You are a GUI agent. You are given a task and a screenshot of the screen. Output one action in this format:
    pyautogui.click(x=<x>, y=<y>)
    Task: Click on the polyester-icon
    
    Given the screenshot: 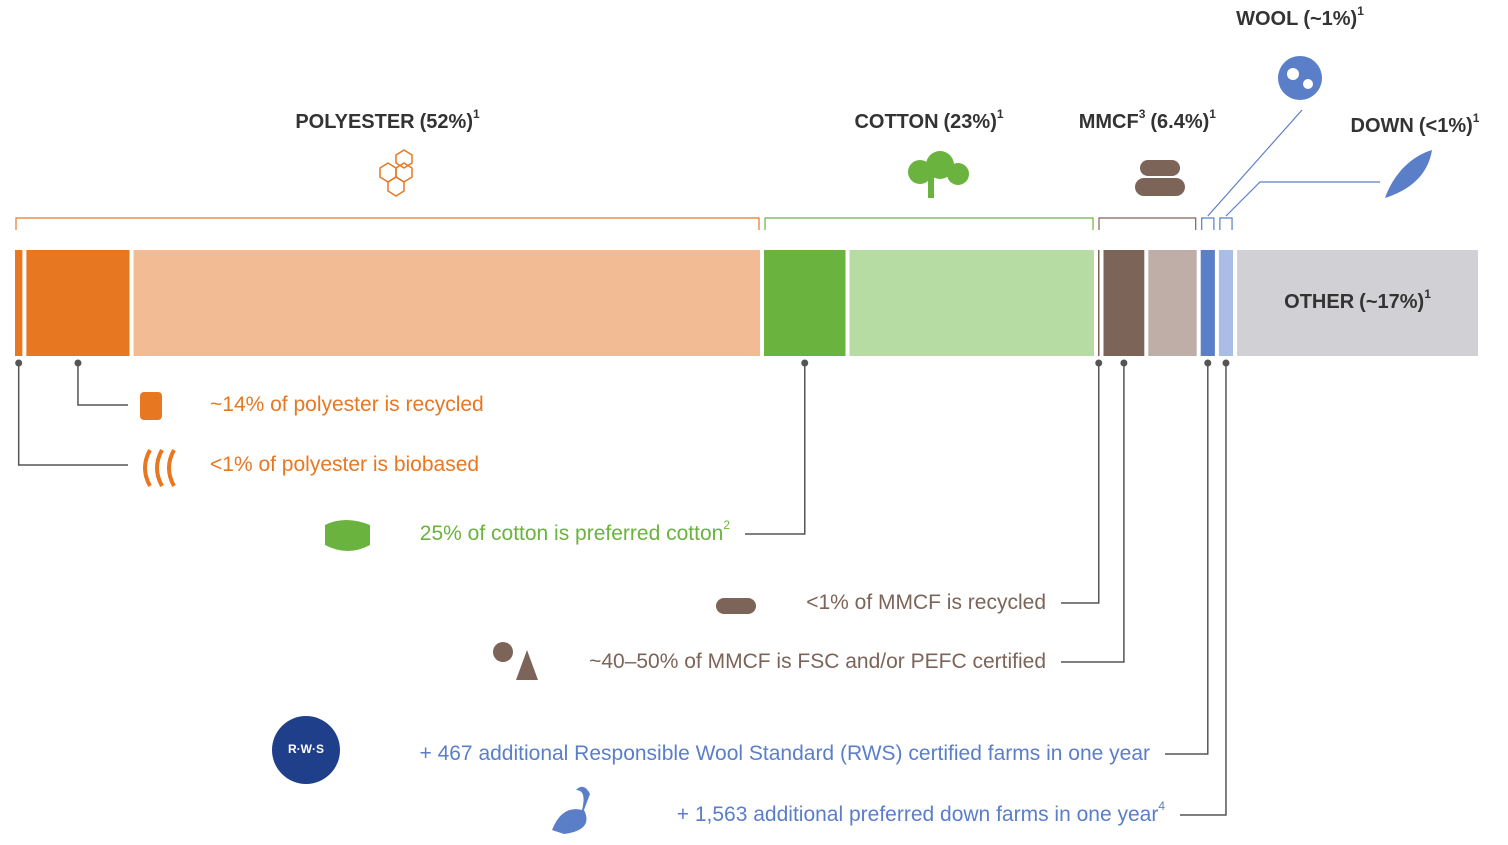 What is the action you would take?
    pyautogui.click(x=396, y=173)
    